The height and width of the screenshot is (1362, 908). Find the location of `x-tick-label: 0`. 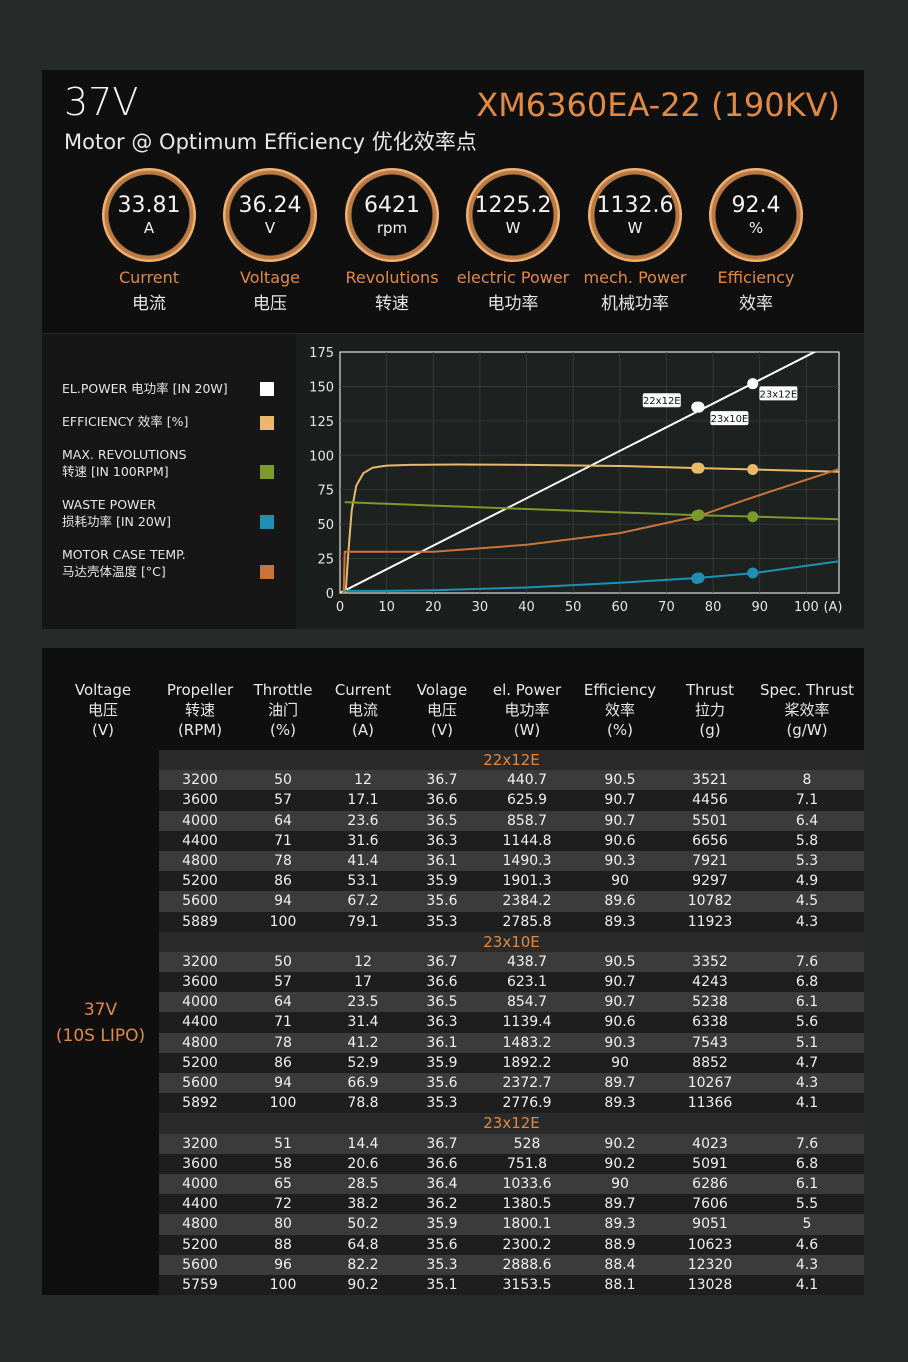

x-tick-label: 0 is located at coordinates (340, 607).